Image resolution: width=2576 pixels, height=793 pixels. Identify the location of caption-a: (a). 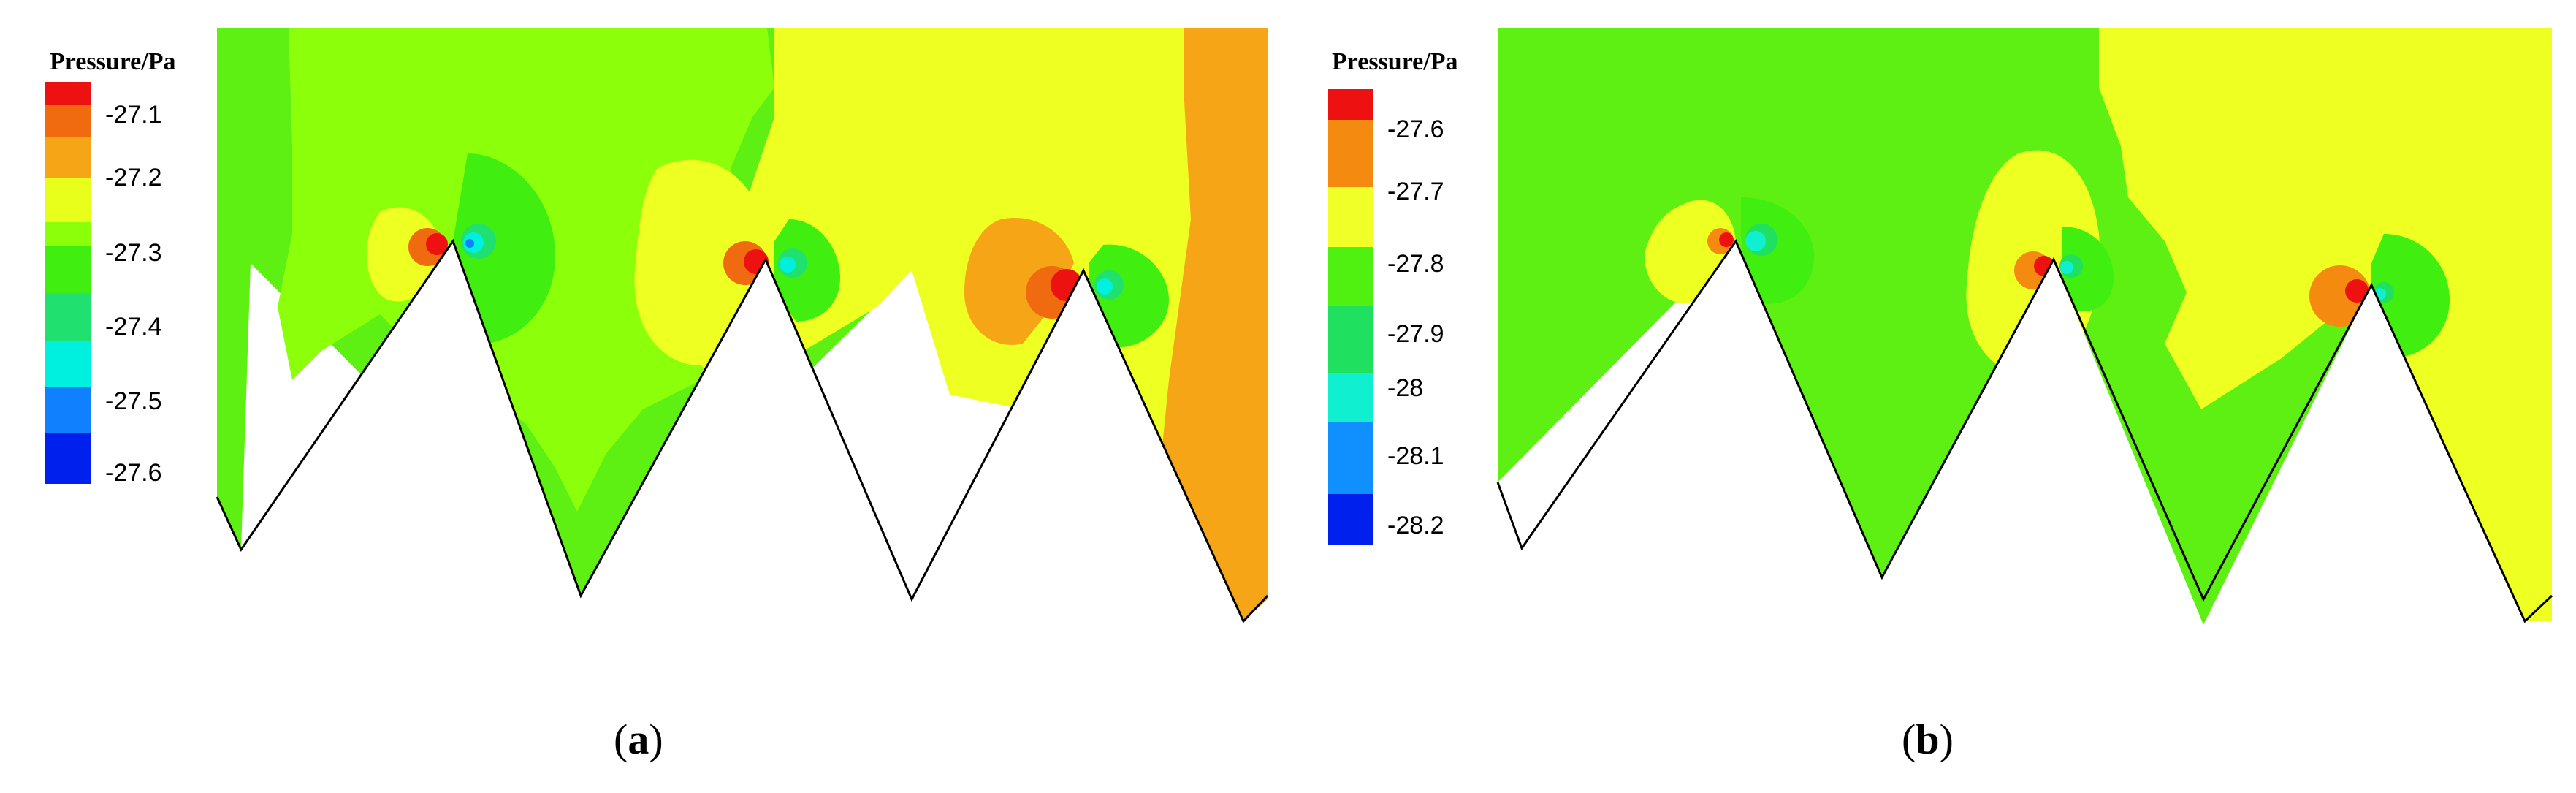
(639, 739).